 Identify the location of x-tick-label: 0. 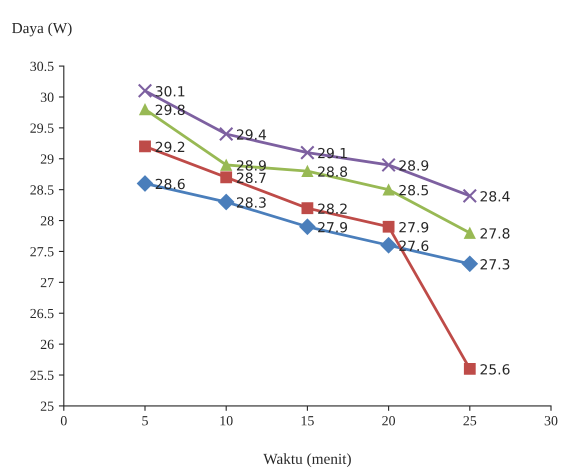
(63, 421).